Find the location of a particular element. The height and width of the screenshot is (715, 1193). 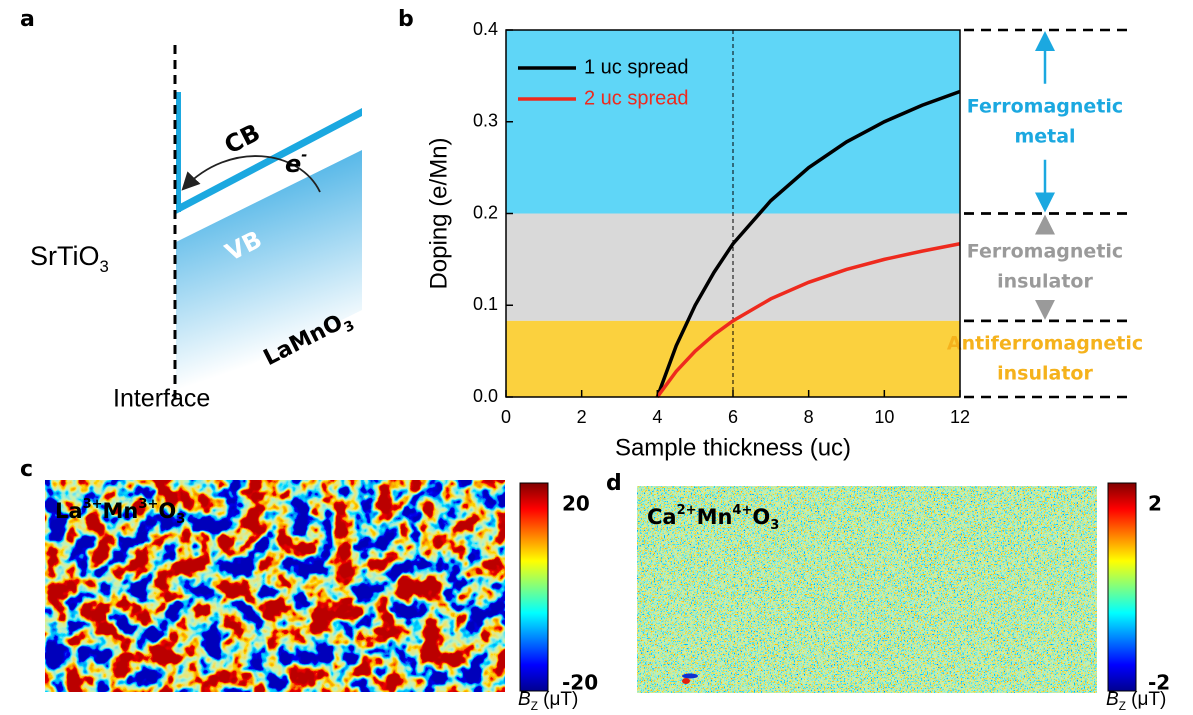

legend-label: 1 uc spread is located at coordinates (636, 67).